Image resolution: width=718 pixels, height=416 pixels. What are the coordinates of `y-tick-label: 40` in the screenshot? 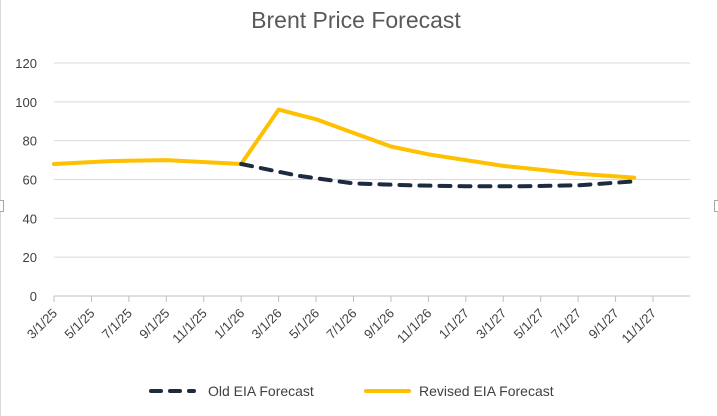 It's located at (30, 218).